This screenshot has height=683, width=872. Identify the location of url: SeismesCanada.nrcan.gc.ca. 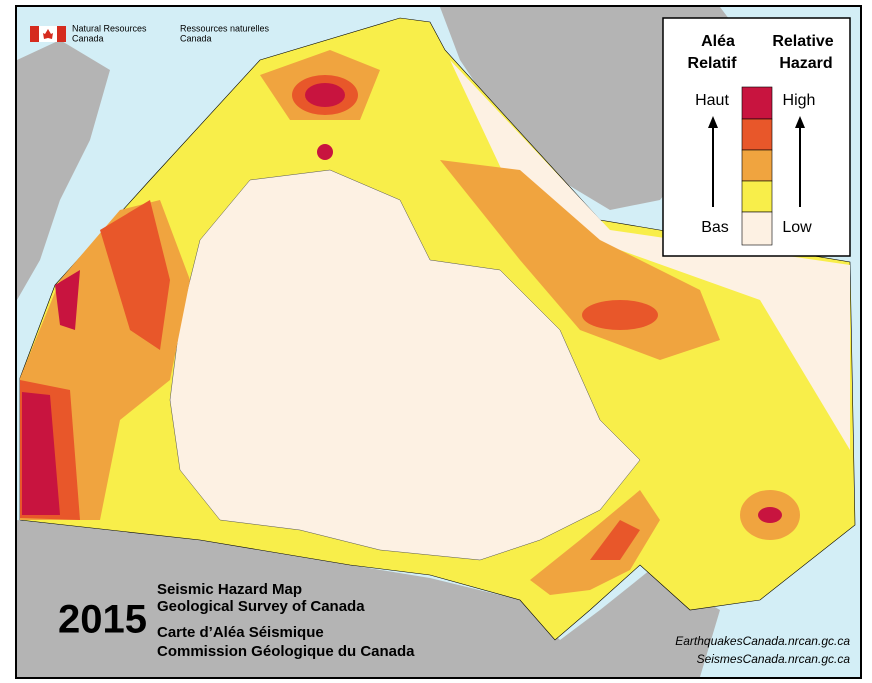
(774, 659).